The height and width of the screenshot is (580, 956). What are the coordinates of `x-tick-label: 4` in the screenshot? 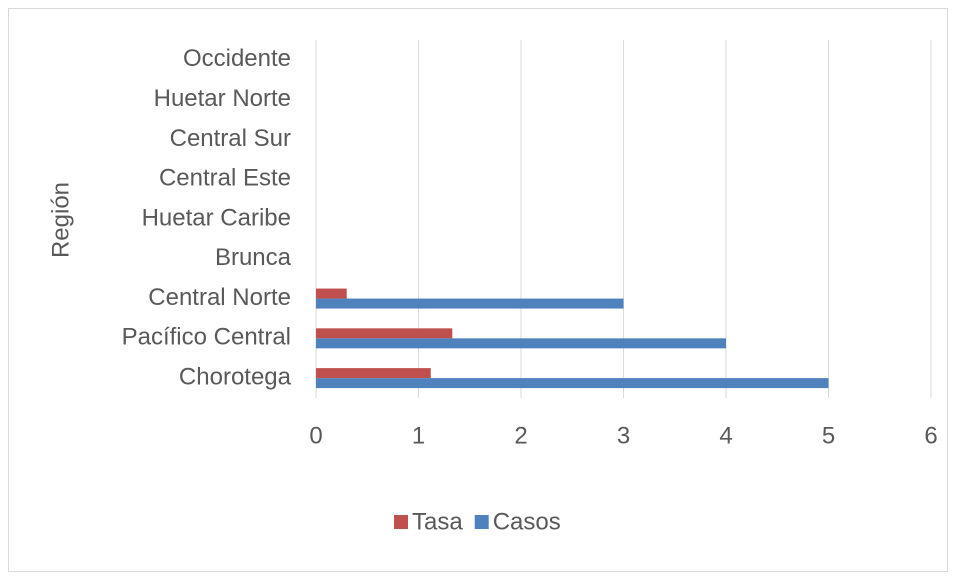 It's located at (725, 435).